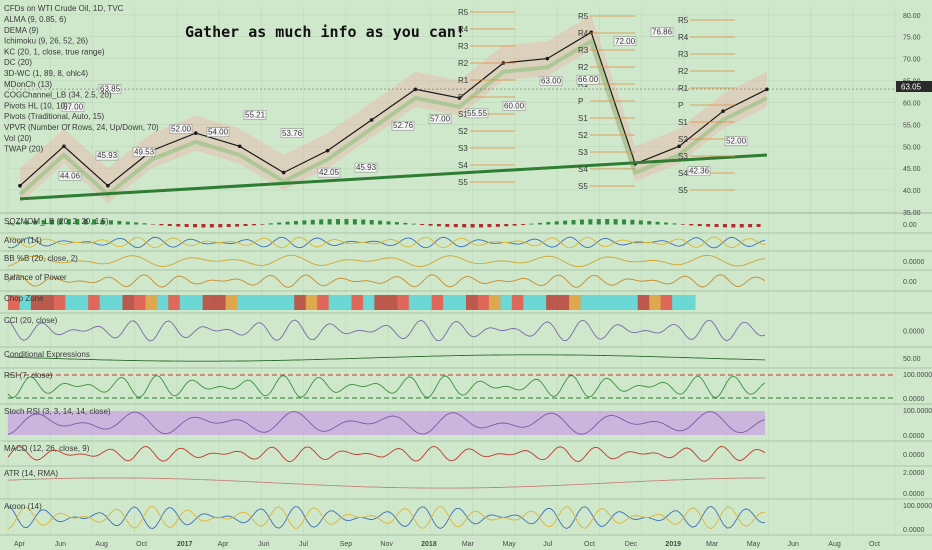 The height and width of the screenshot is (550, 932). What do you see at coordinates (393, 177) in the screenshot?
I see `trend-line` at bounding box center [393, 177].